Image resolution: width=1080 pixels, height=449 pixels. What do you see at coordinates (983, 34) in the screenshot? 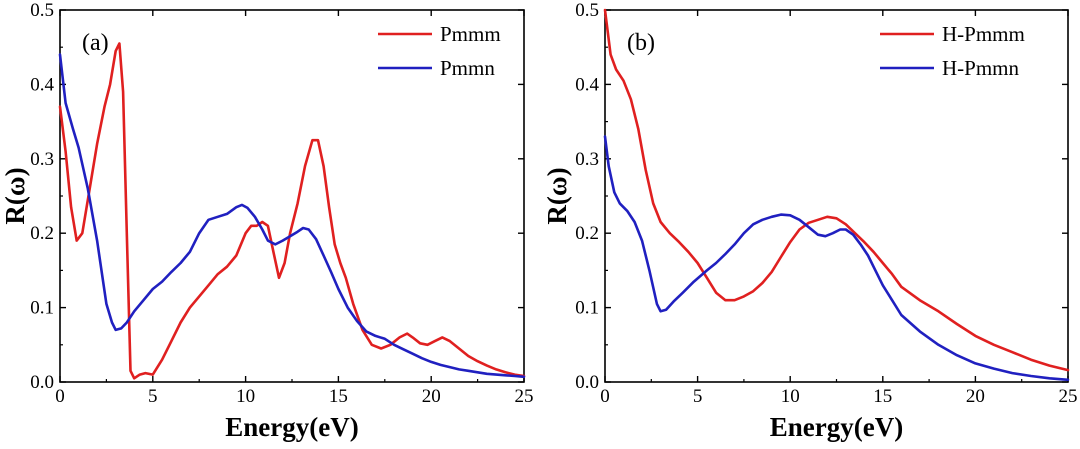
I see `legend-label: H-Pmmm` at bounding box center [983, 34].